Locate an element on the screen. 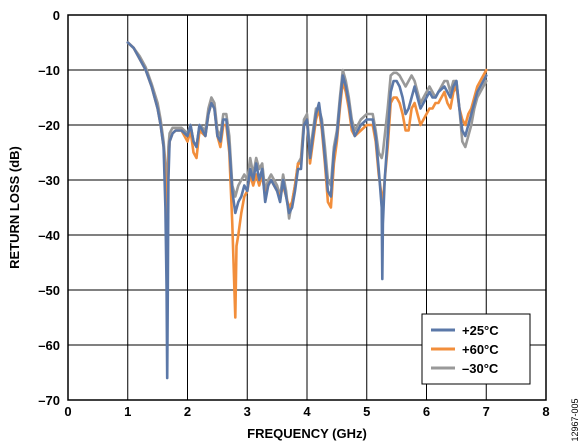 This screenshot has width=584, height=446. y-tick-label: –60 is located at coordinates (49, 345).